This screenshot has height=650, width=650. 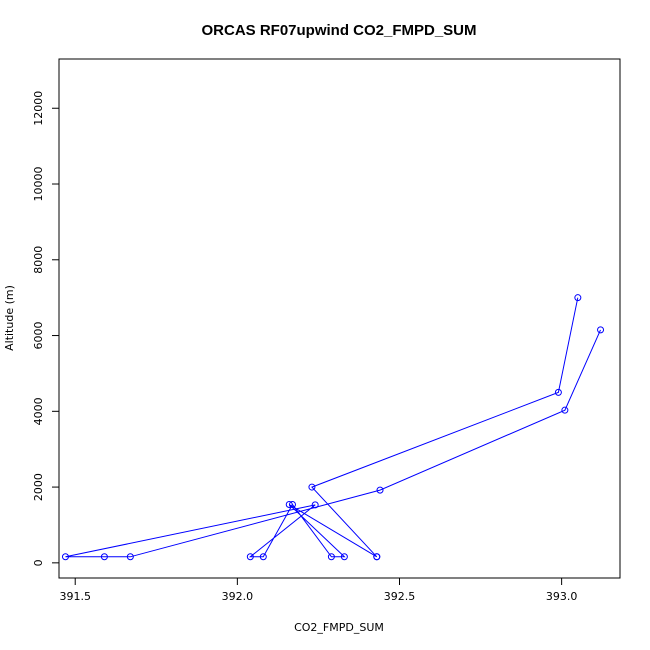 I want to click on y-tick-label: 0, so click(x=38, y=562).